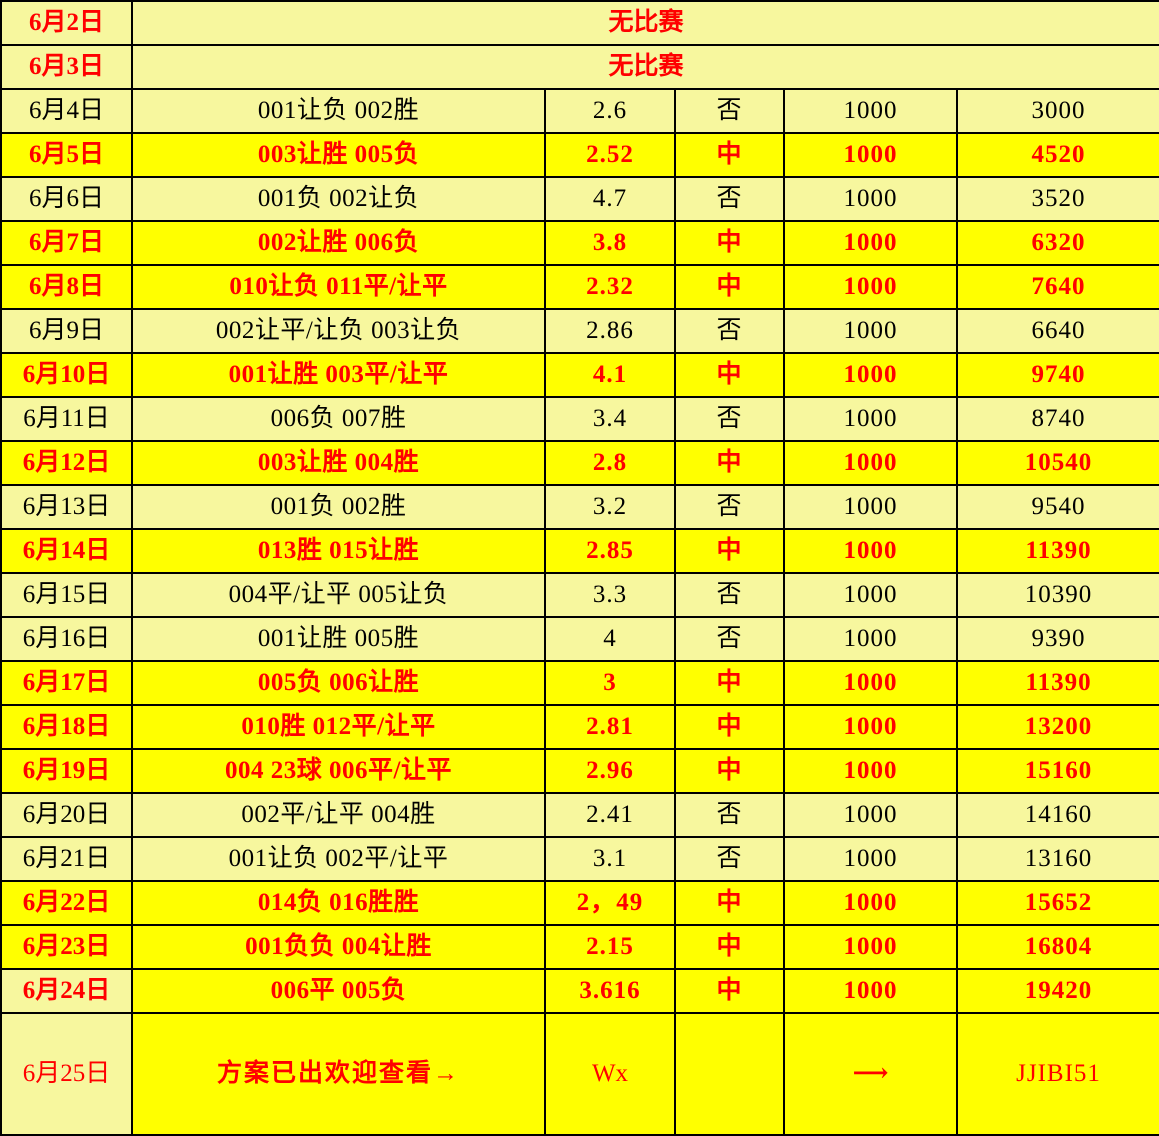 The height and width of the screenshot is (1136, 1159). Describe the element at coordinates (610, 243) in the screenshot. I see `cell-odds: 3.8` at that location.